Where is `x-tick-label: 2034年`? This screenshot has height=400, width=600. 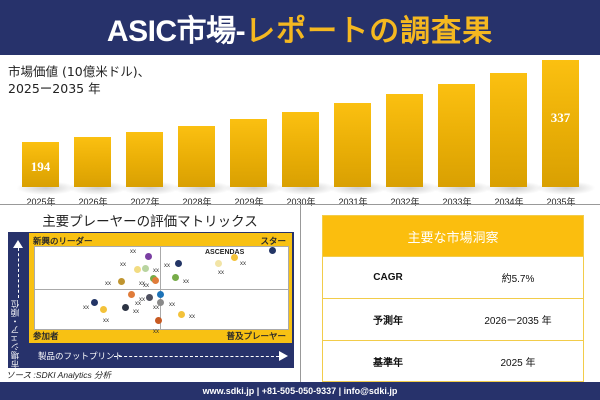
x-tick-label: 2034年 is located at coordinates (509, 202).